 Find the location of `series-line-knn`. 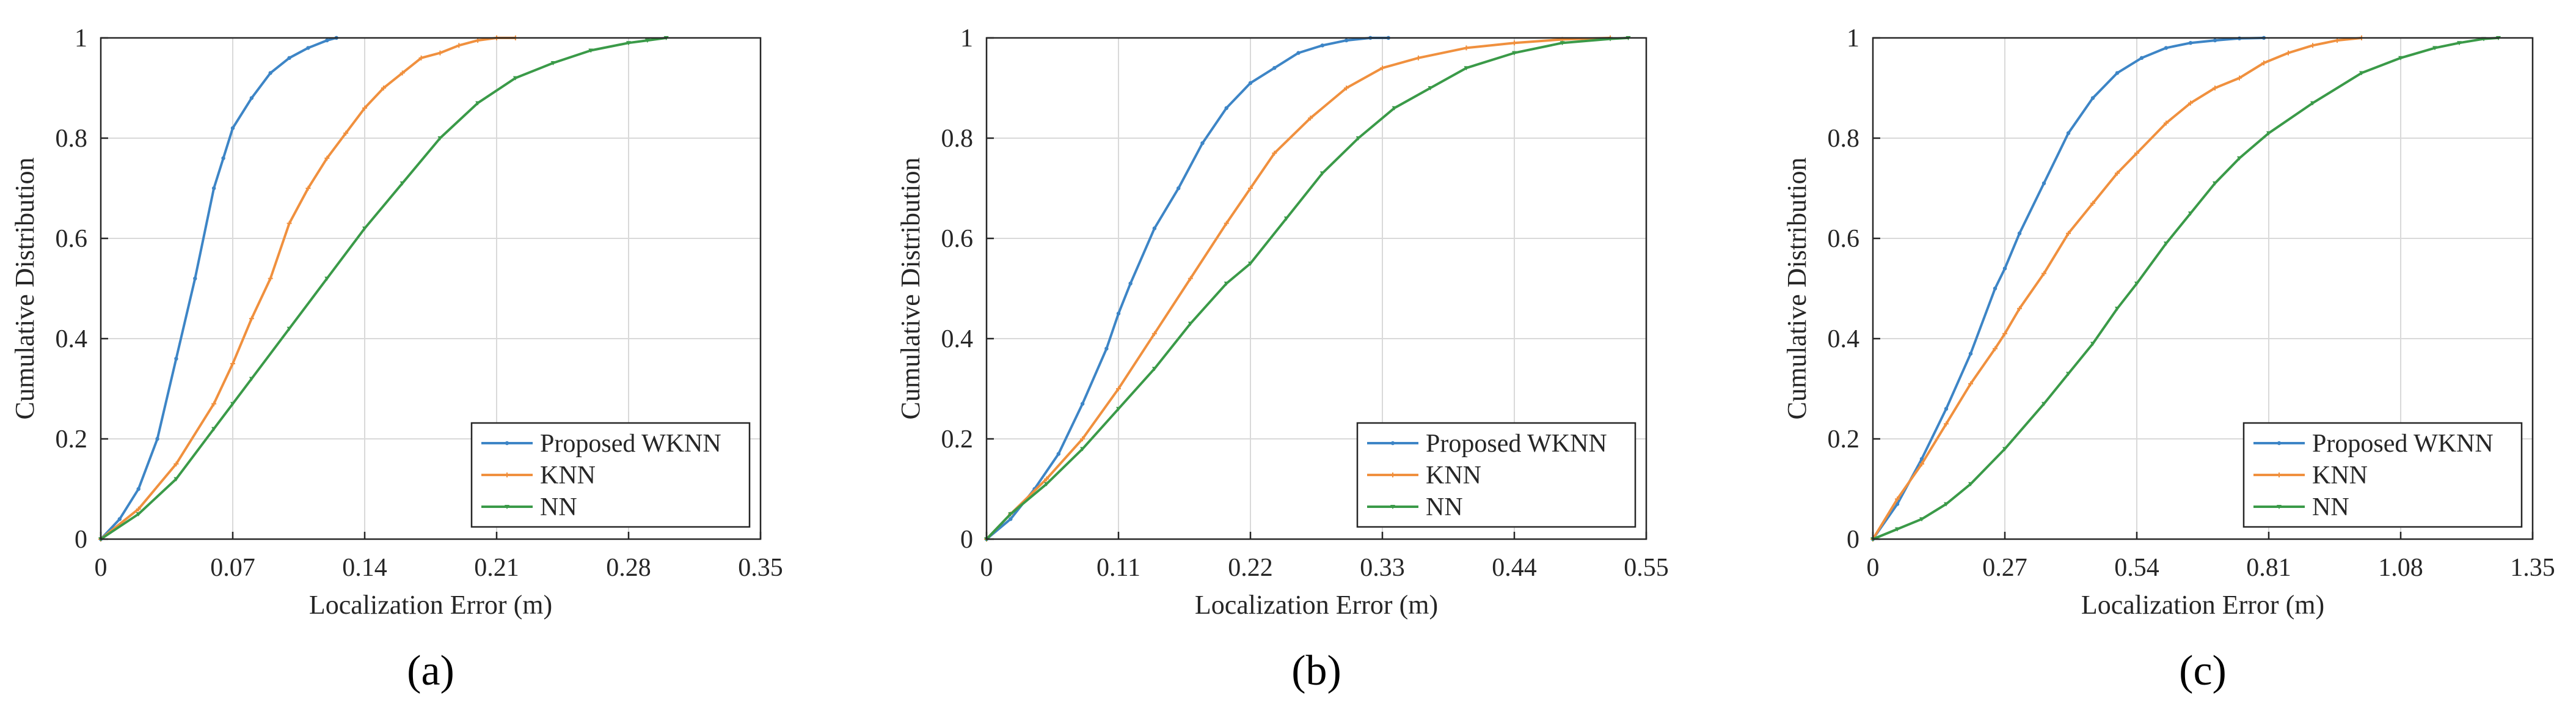

series-line-knn is located at coordinates (2117, 288).